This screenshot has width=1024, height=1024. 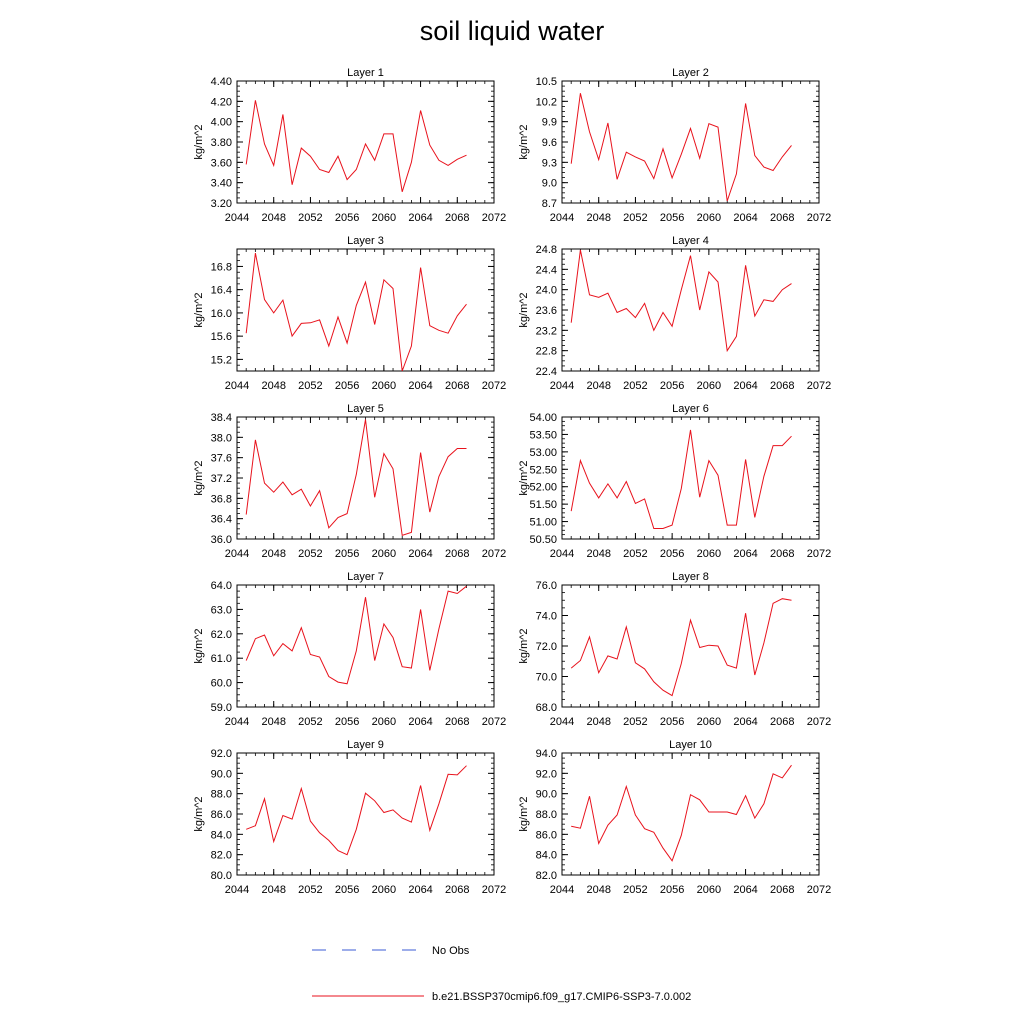 What do you see at coordinates (690, 577) in the screenshot?
I see `panel-title: Layer 8` at bounding box center [690, 577].